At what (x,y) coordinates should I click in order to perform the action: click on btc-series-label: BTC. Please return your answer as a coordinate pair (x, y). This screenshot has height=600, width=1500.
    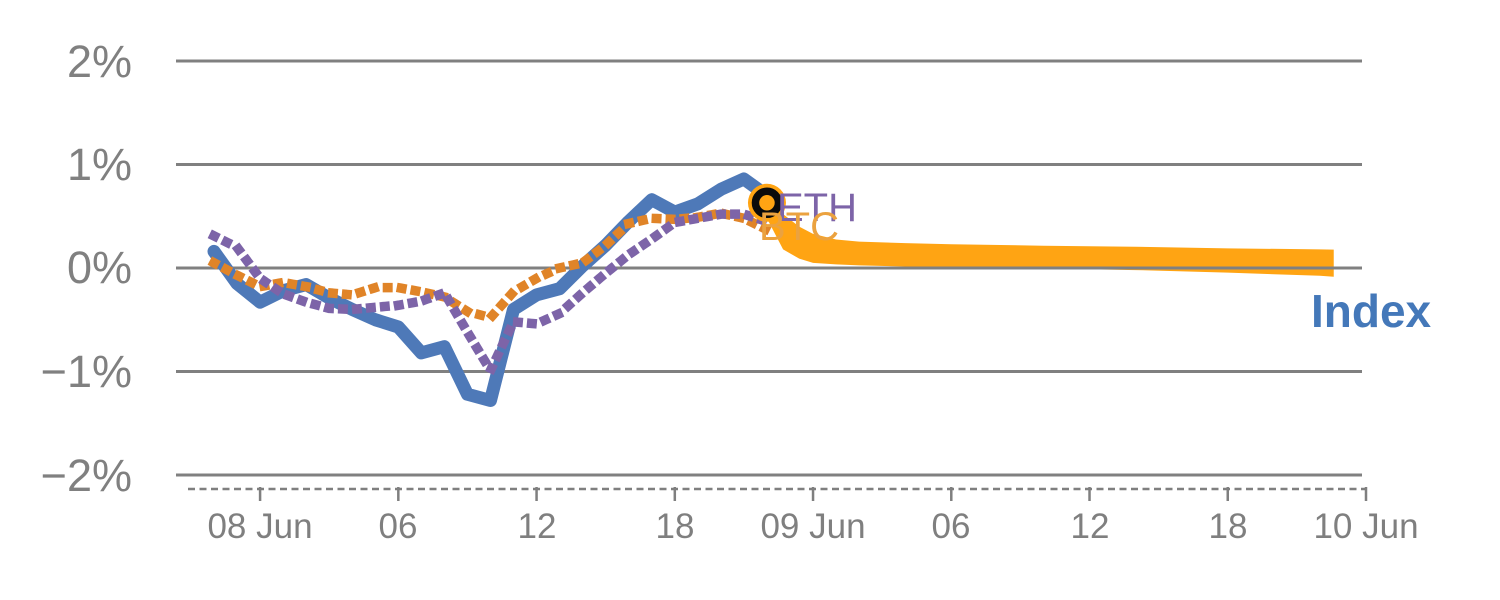
    Looking at the image, I should click on (799, 227).